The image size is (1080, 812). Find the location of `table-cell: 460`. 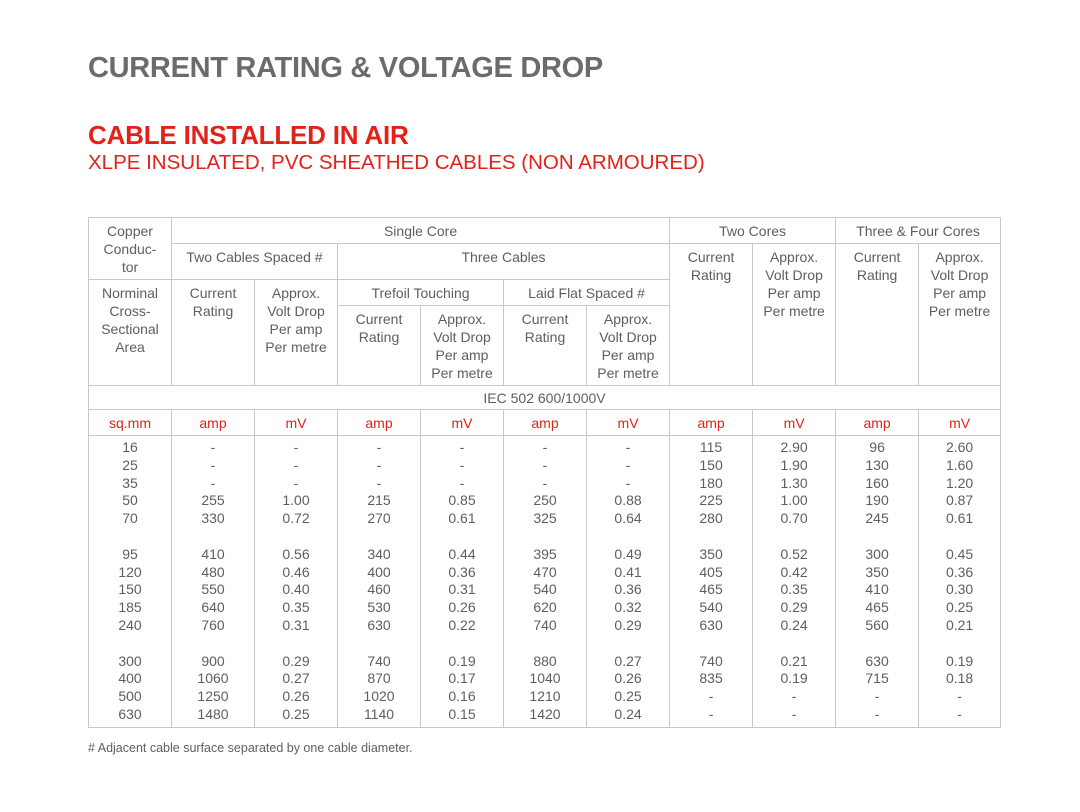

table-cell: 460 is located at coordinates (379, 589).